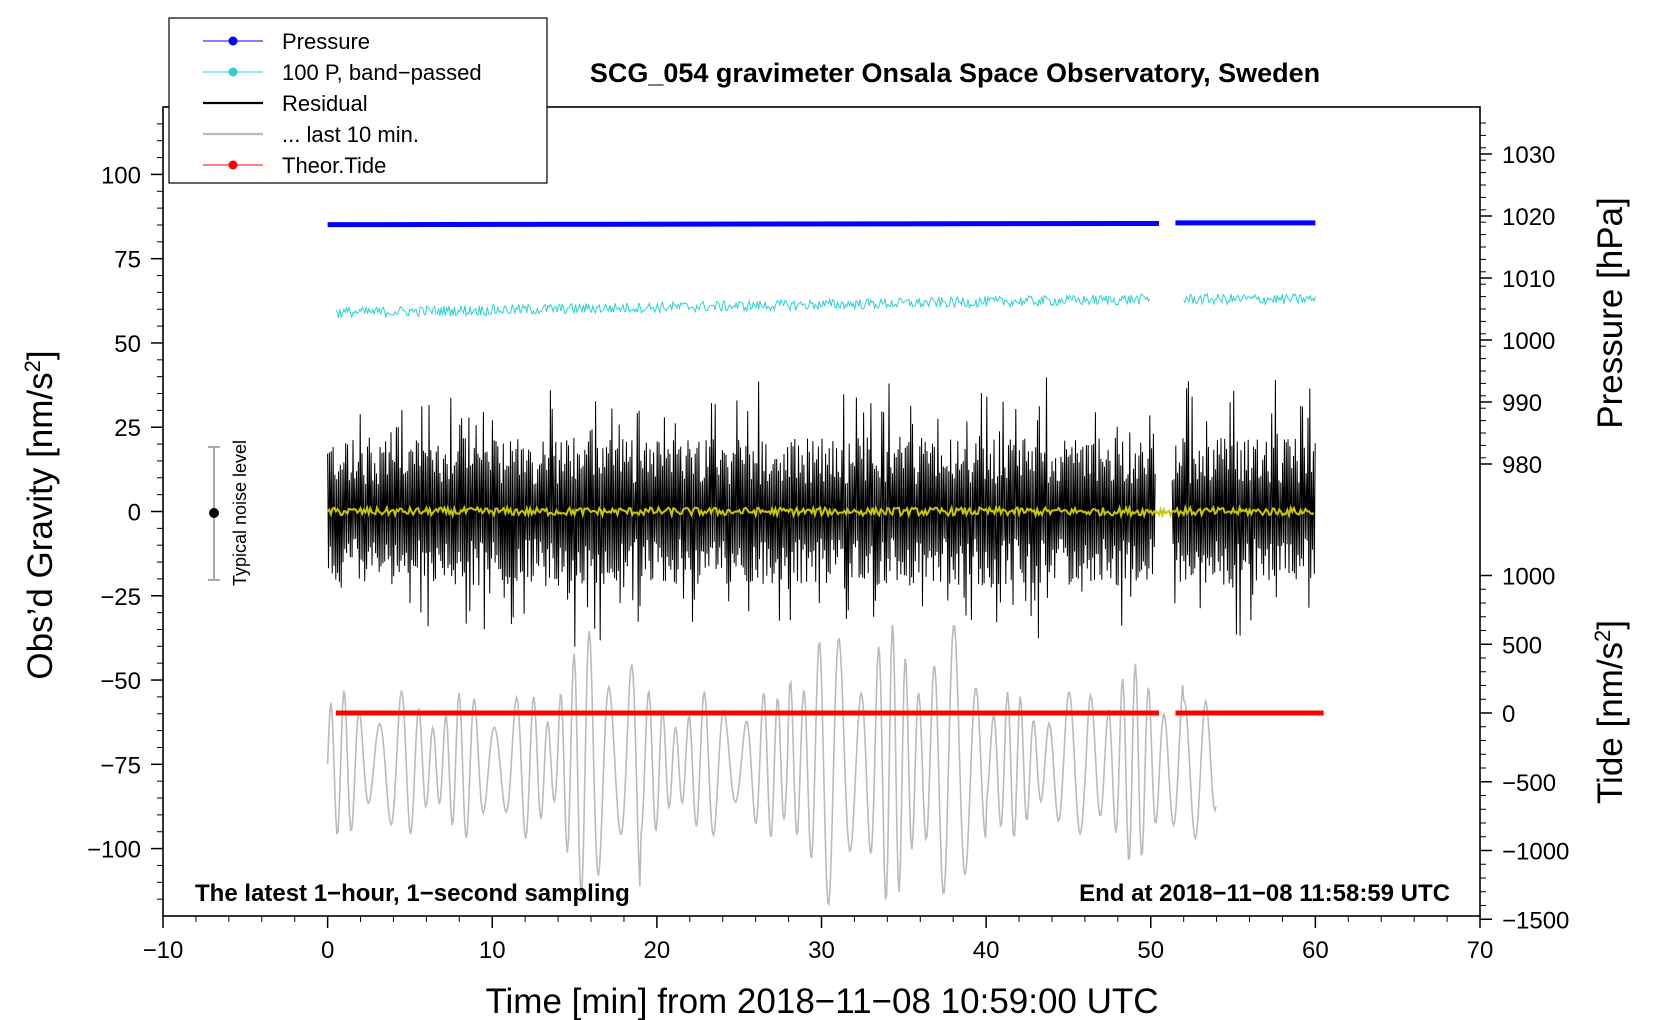 This screenshot has height=1020, width=1660. What do you see at coordinates (334, 165) in the screenshot?
I see `legend-label: Theor.Tide` at bounding box center [334, 165].